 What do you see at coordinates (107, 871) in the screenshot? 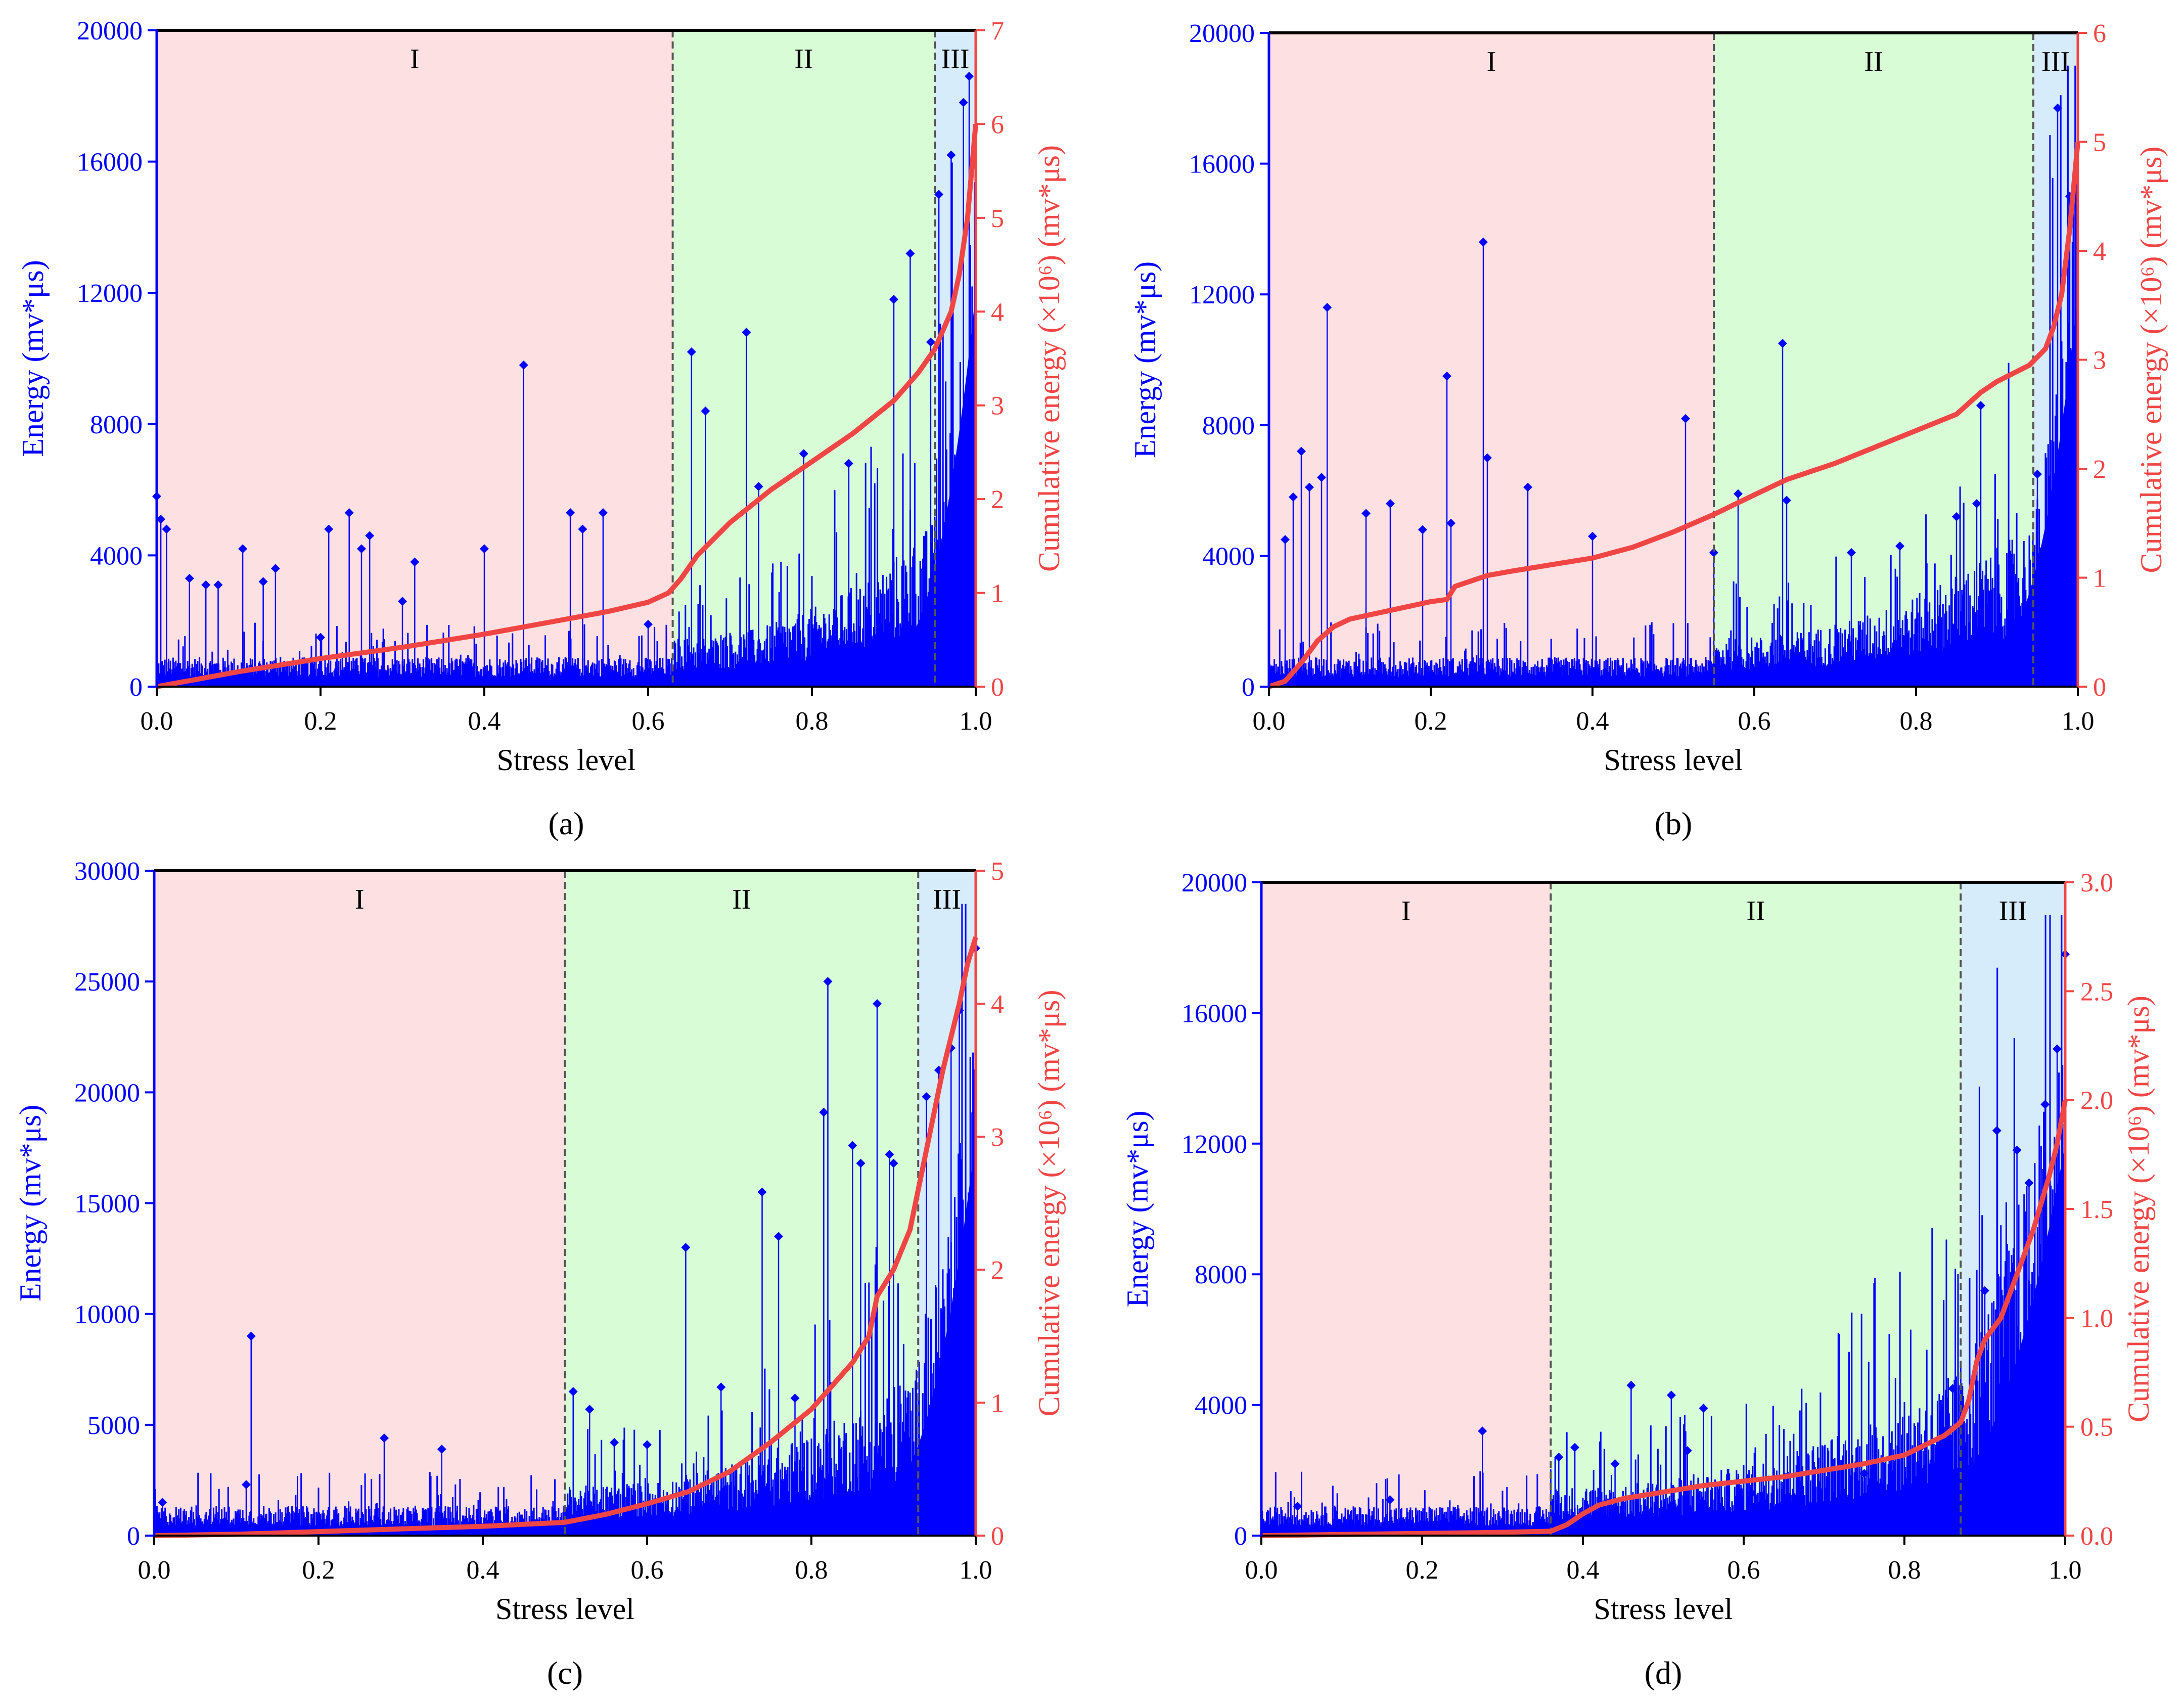
I see `y-tick-label: 30000` at bounding box center [107, 871].